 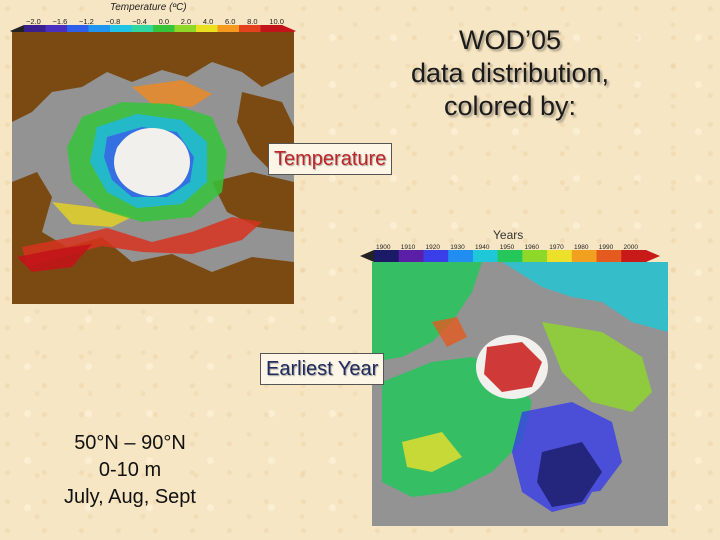 What do you see at coordinates (60, 21) in the screenshot?
I see `colorbar-tick: −1.6` at bounding box center [60, 21].